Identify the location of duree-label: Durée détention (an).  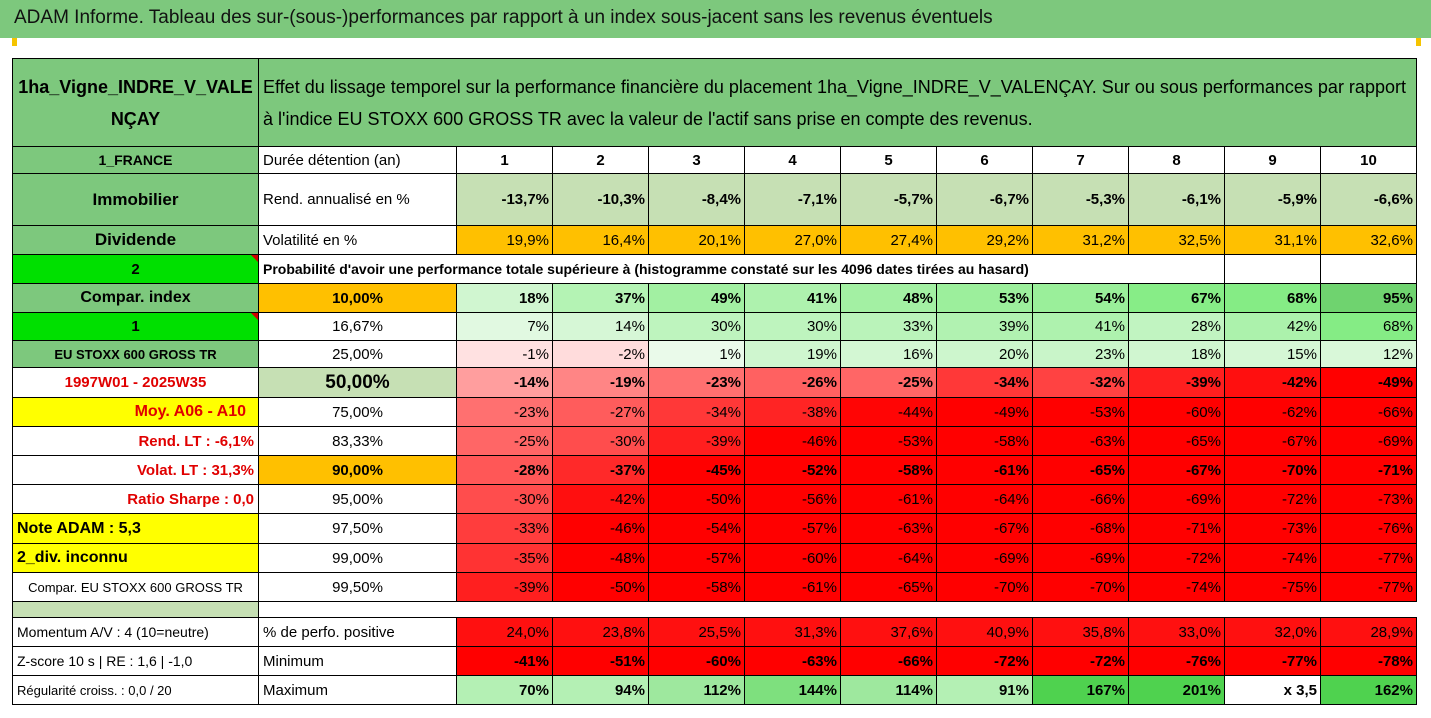
(357, 160).